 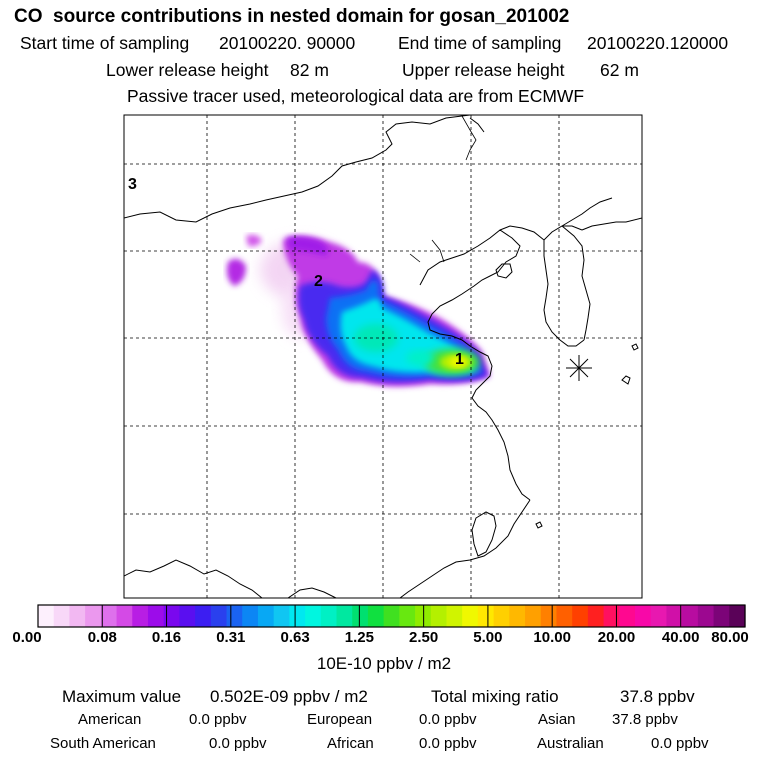 I want to click on region-name-african: African, so click(x=350, y=743).